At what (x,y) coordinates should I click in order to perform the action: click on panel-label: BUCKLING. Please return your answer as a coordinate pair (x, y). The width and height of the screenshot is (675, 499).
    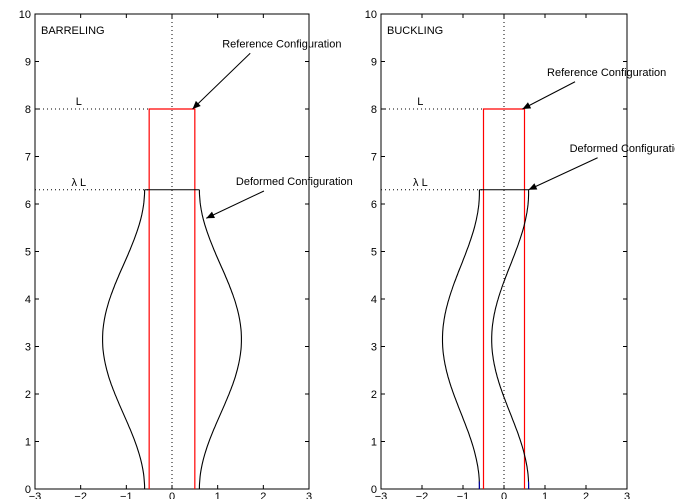
    Looking at the image, I should click on (415, 31).